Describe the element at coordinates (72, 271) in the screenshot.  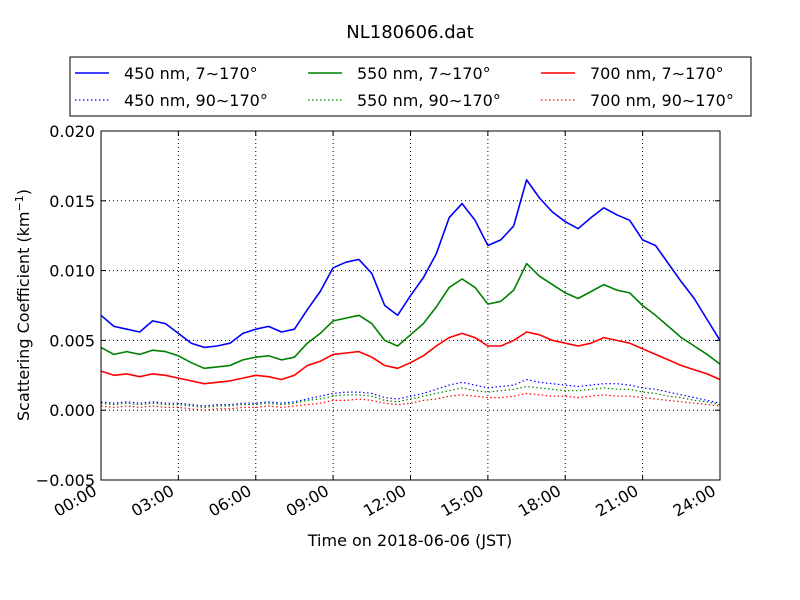
I see `y-tick-label: 0.010` at that location.